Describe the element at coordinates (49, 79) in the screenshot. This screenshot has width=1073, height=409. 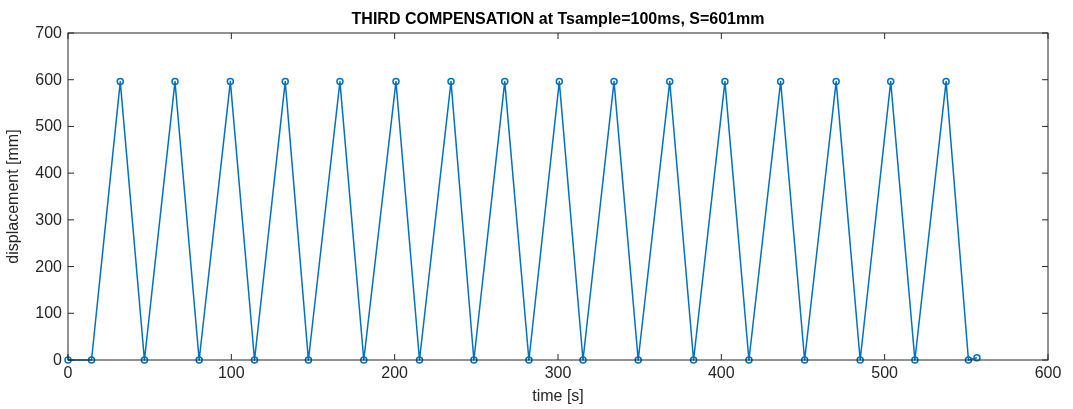
I see `y-tick-label: 600` at that location.